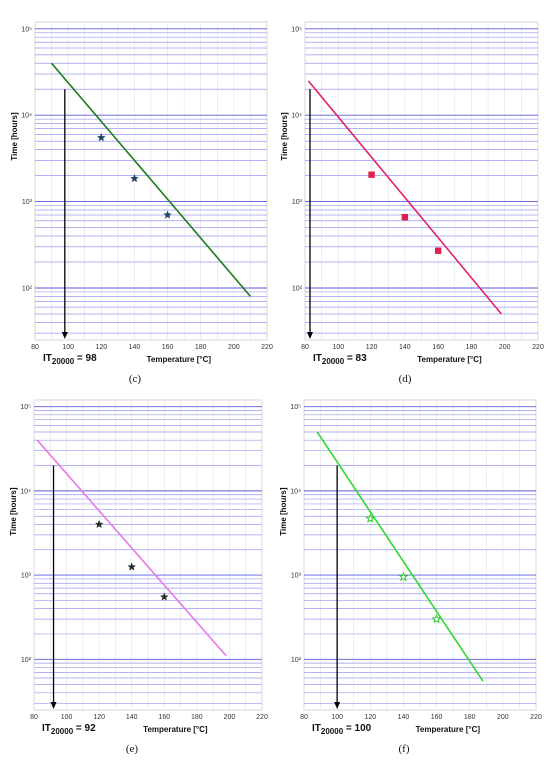 This screenshot has height=762, width=550. Describe the element at coordinates (132, 749) in the screenshot. I see `panel-caption: (e)` at that location.